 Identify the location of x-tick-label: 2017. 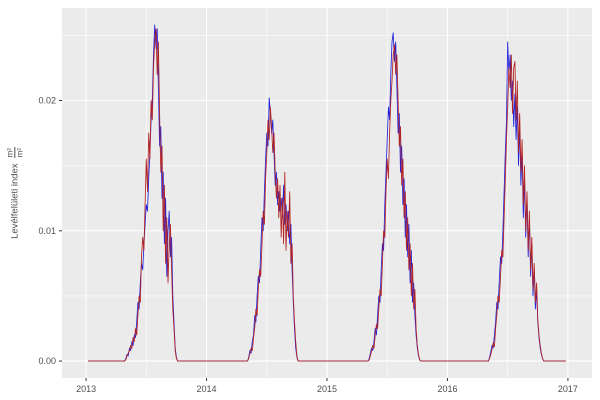
(568, 389).